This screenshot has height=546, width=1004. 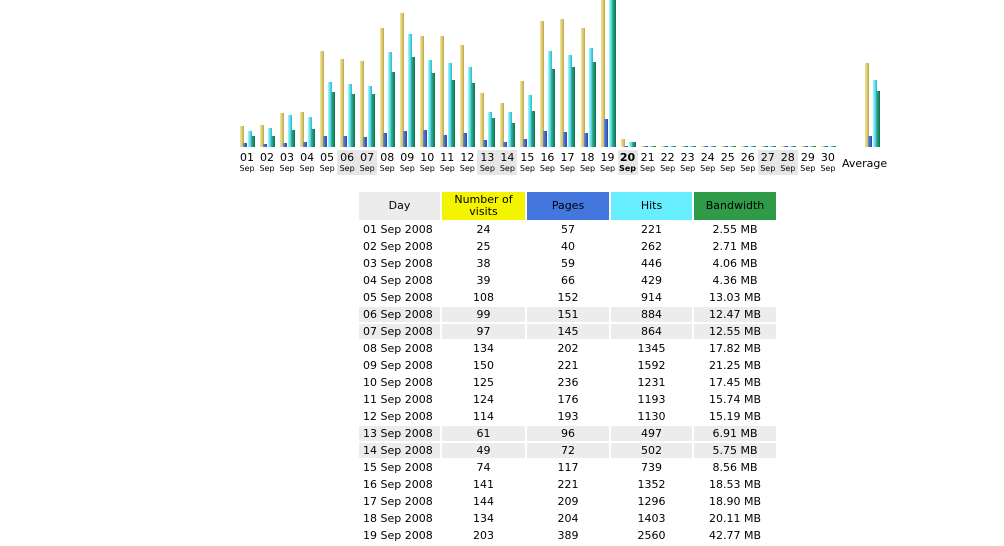 What do you see at coordinates (651, 348) in the screenshot?
I see `cell-hits: 1345` at bounding box center [651, 348].